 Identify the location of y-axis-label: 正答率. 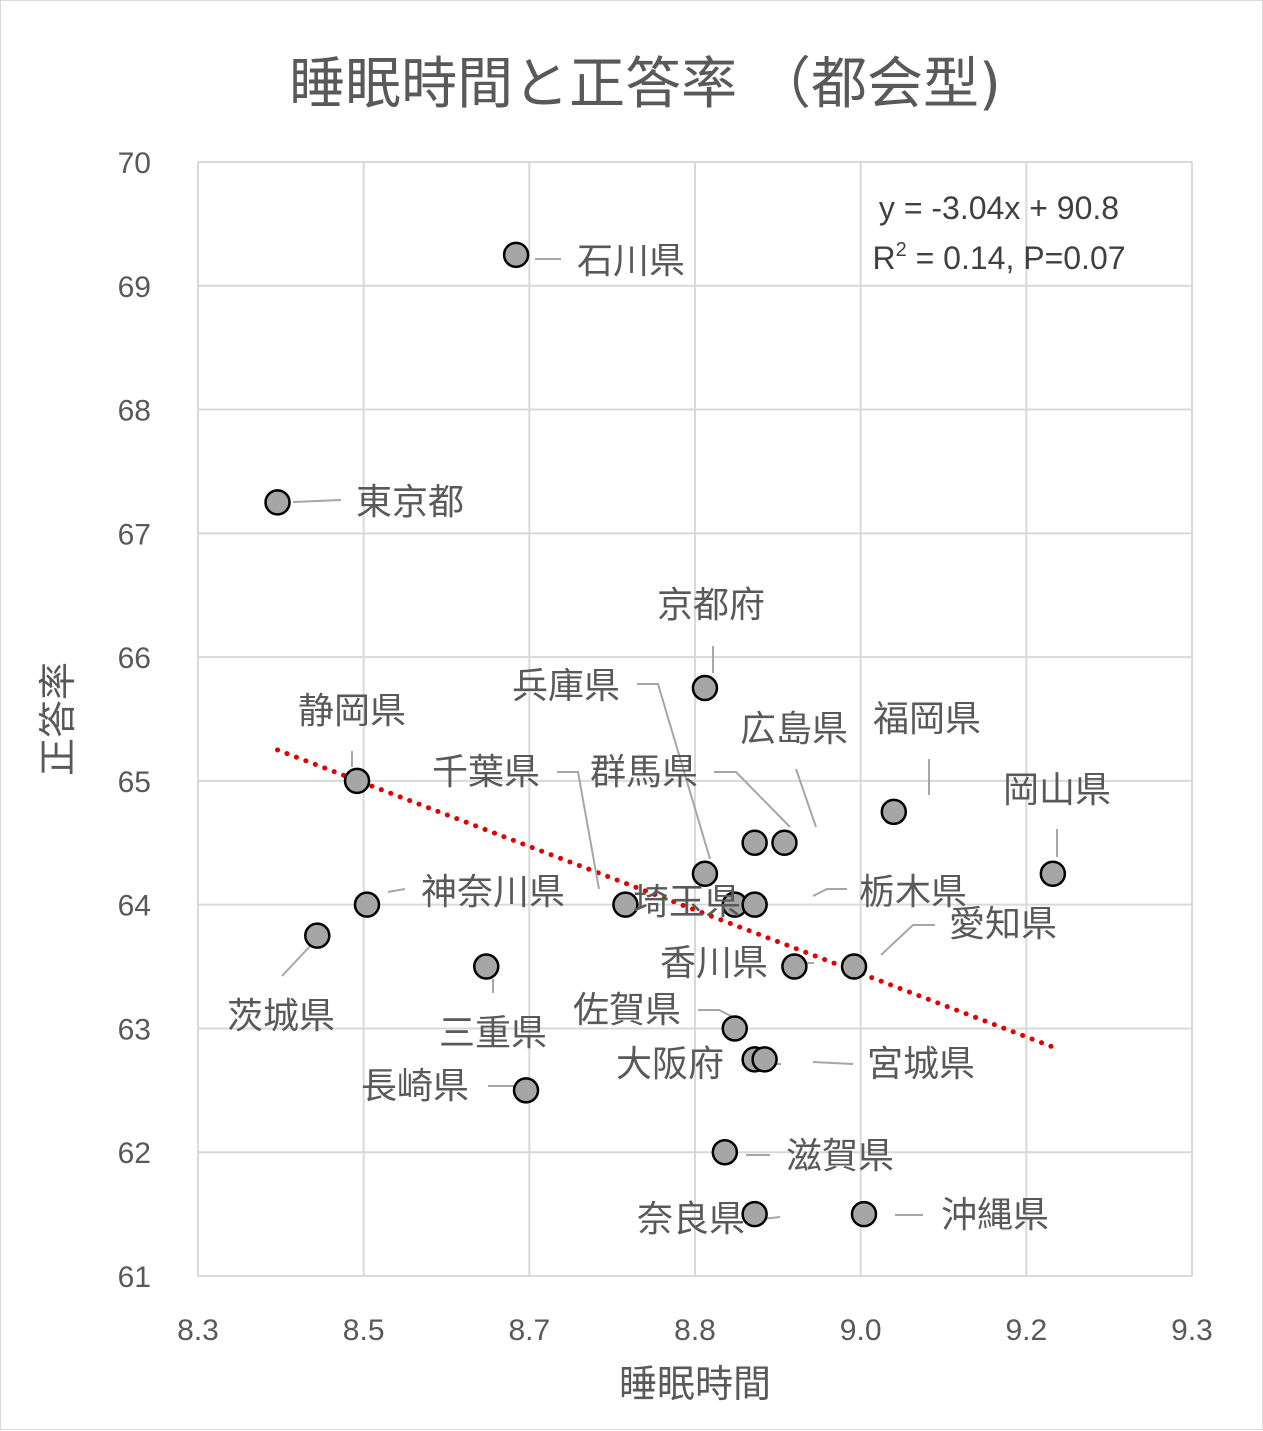
(58, 719).